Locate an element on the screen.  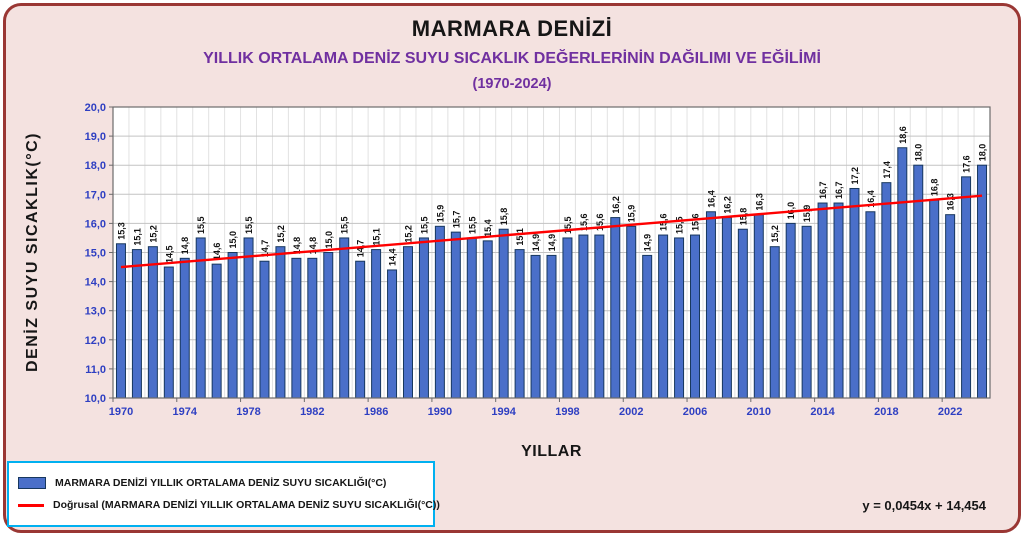
svg-text: 15,8 is located at coordinates (504, 217).